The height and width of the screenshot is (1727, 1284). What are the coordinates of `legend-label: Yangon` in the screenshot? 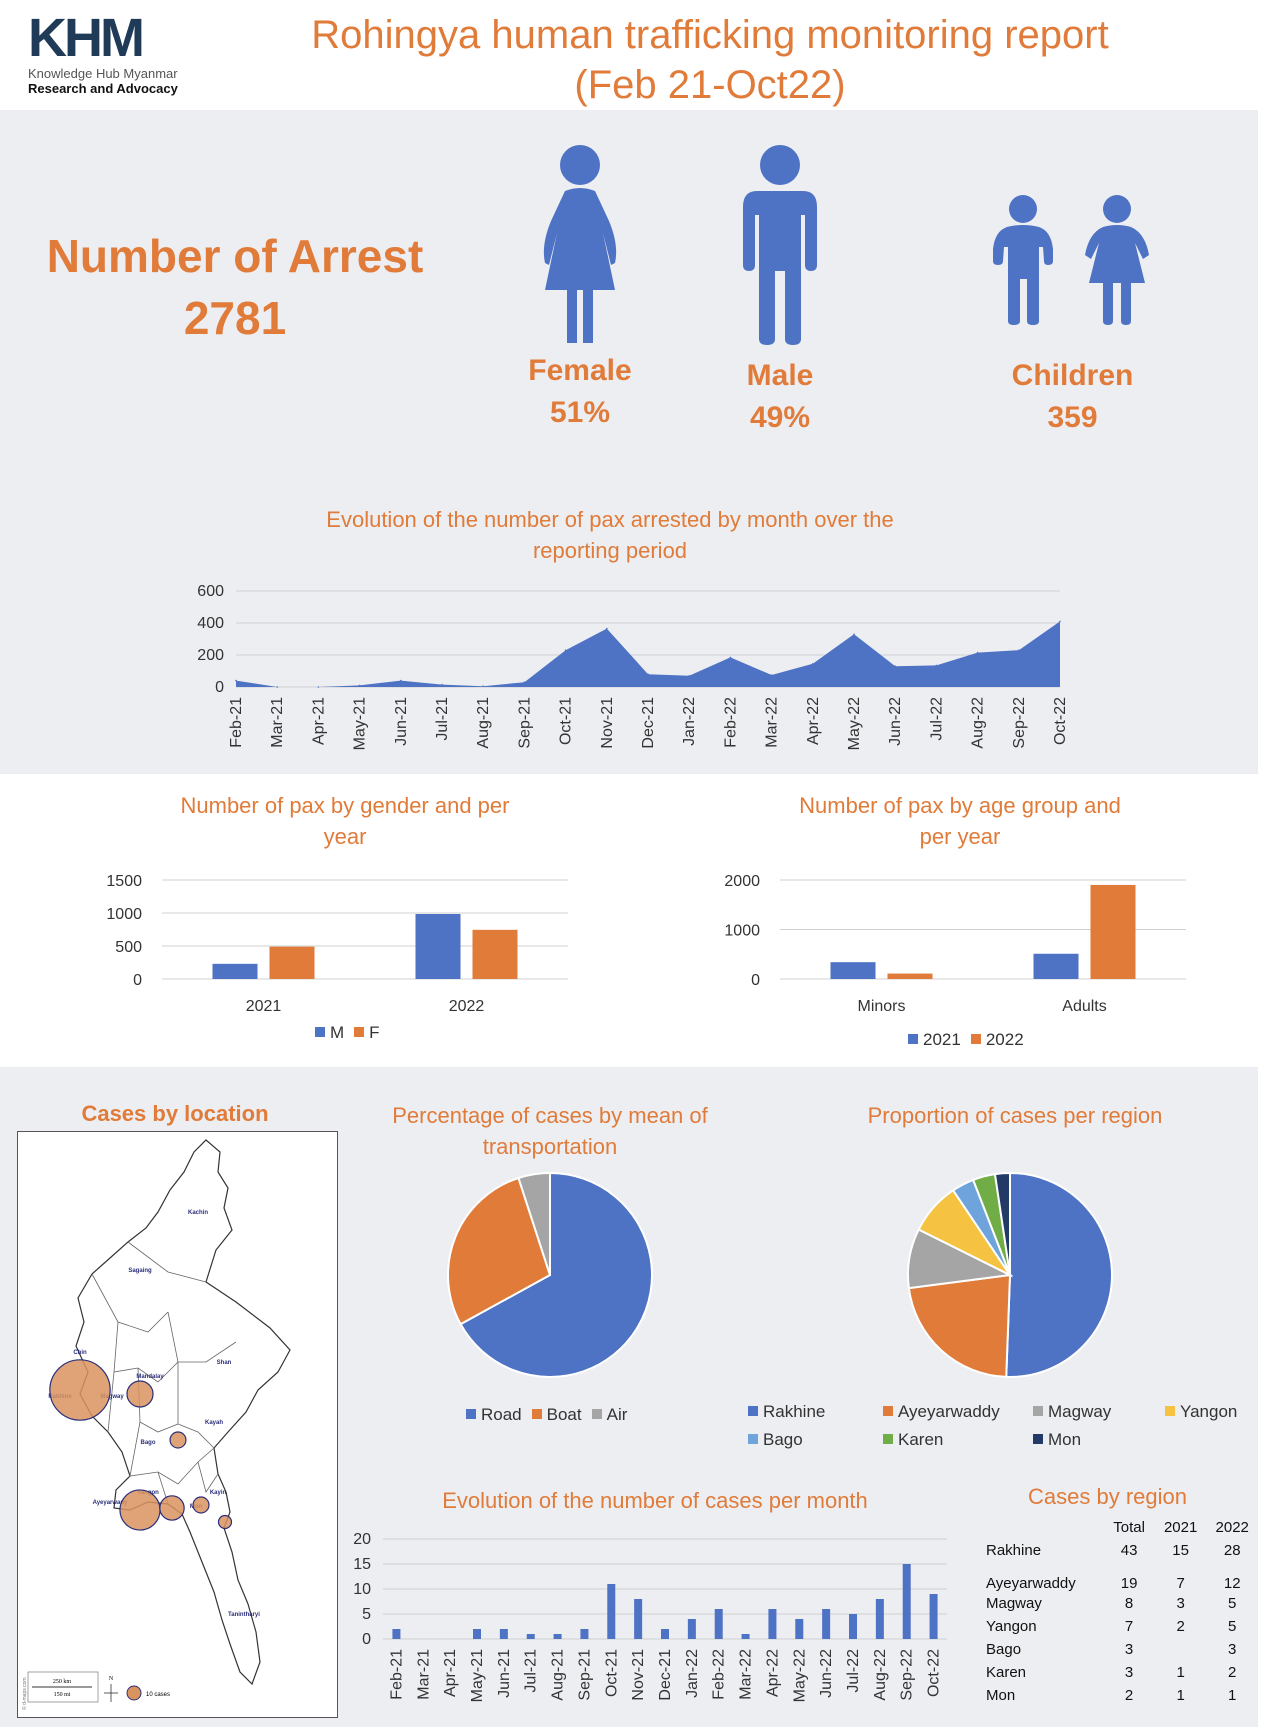 It's located at (1209, 1411).